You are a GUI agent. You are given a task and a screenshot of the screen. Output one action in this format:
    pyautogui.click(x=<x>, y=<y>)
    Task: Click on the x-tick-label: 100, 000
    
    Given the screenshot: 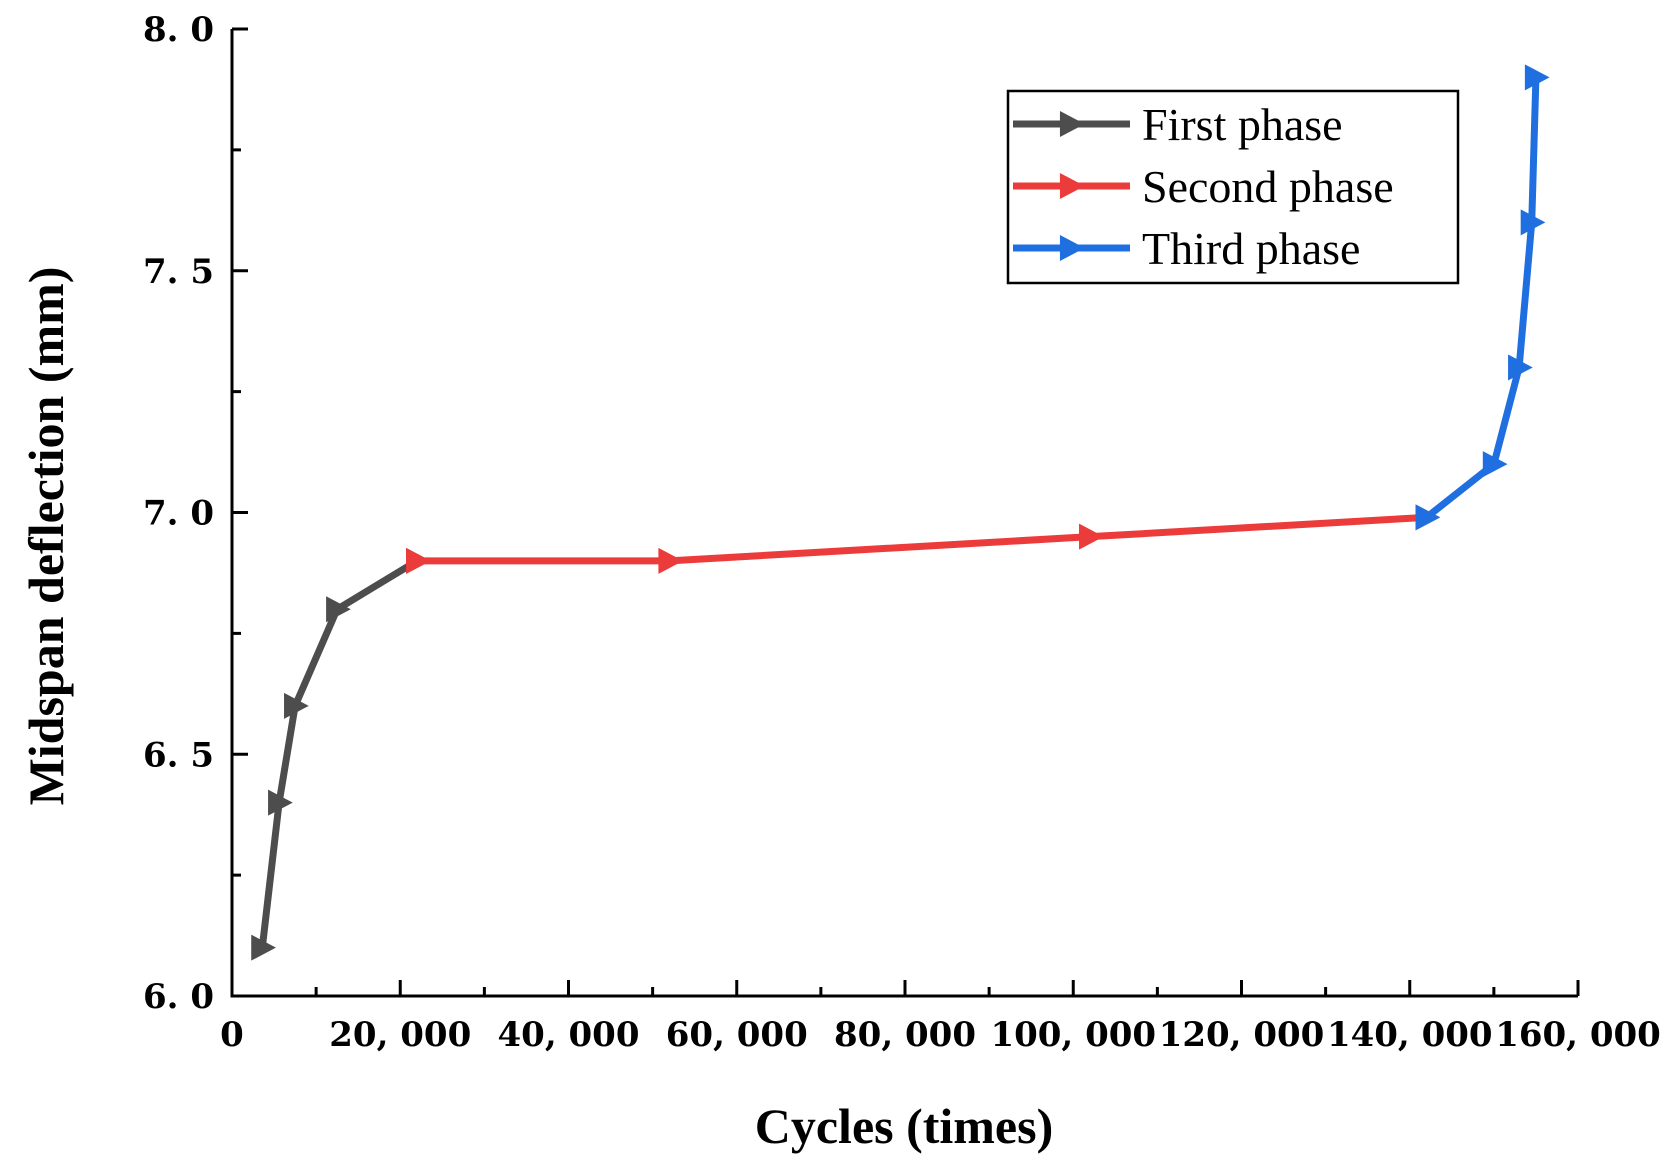 What is the action you would take?
    pyautogui.click(x=1073, y=1035)
    